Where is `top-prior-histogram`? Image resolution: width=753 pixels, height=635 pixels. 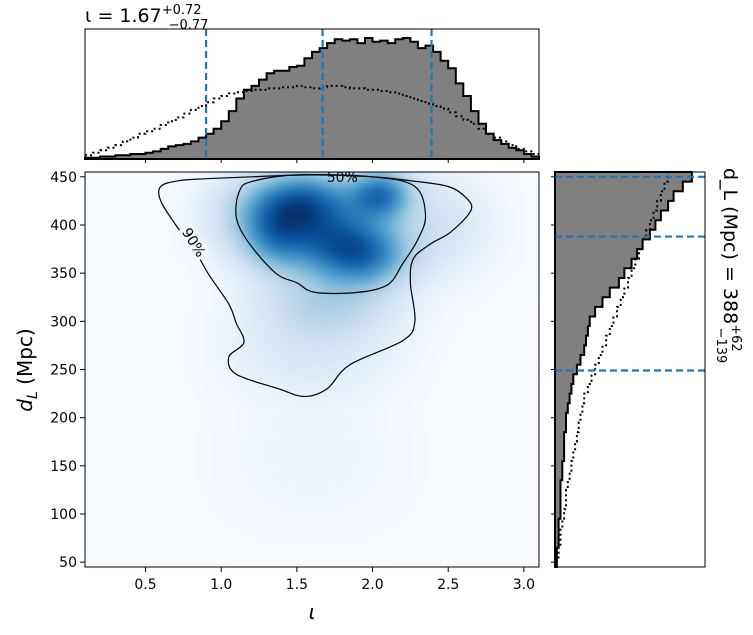
top-prior-histogram is located at coordinates (312, 120).